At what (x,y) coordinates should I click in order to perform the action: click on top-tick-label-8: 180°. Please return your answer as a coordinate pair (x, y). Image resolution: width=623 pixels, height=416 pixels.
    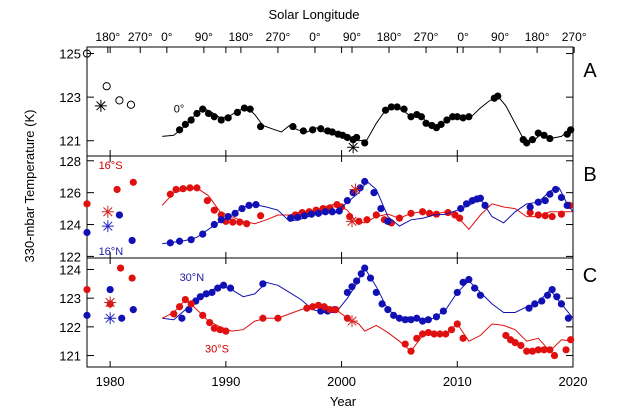
    Looking at the image, I should click on (389, 37).